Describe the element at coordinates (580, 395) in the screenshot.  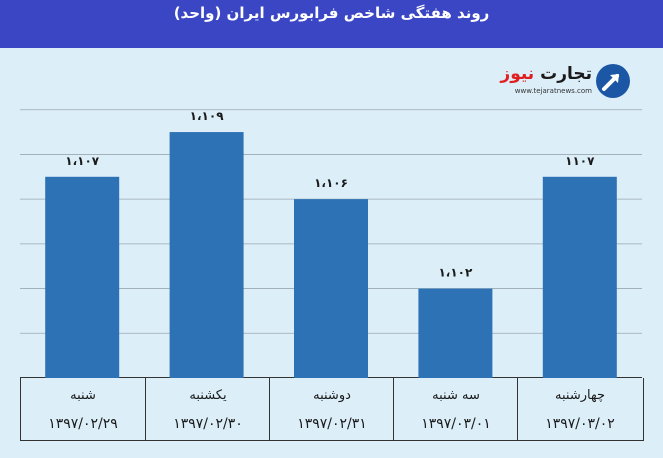
I see `category-day-label: چهارشنبه` at that location.